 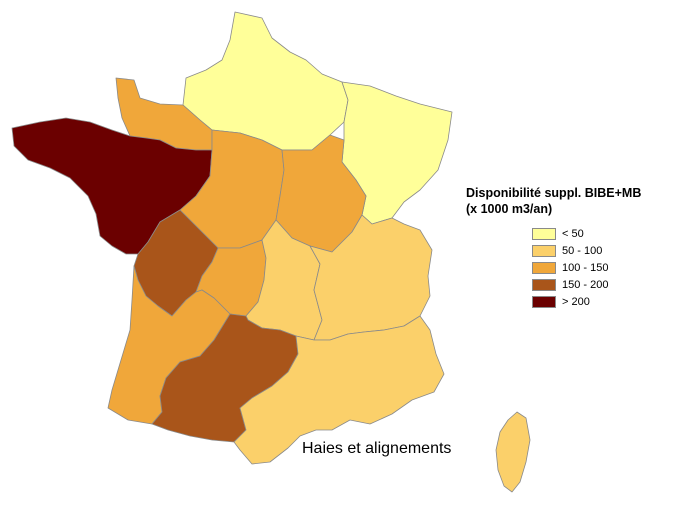 I want to click on legend-title-line1: Disponibilité suppl. BIBE+MB, so click(x=554, y=193).